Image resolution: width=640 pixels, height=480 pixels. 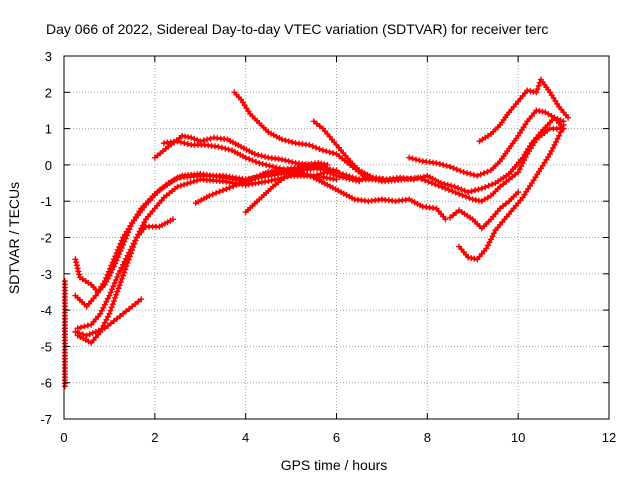 What do you see at coordinates (46, 274) in the screenshot?
I see `y-tick-label: -3` at bounding box center [46, 274].